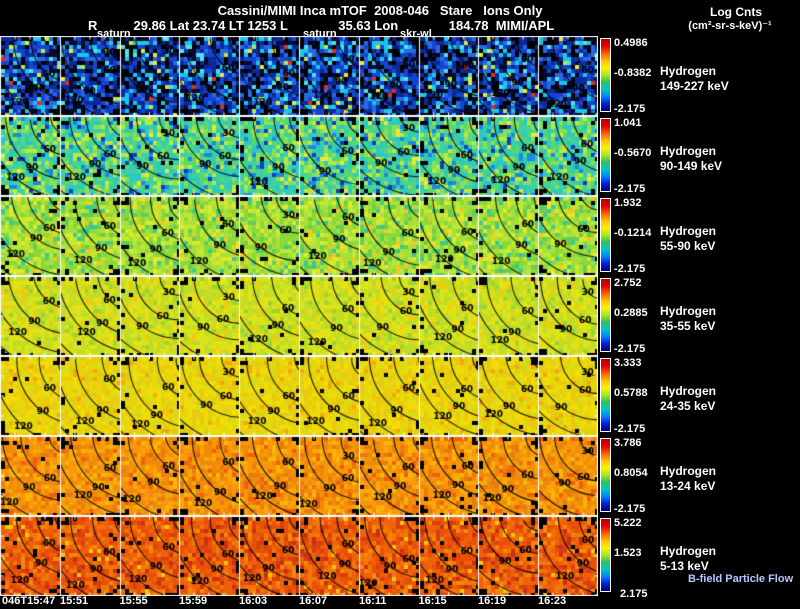  Describe the element at coordinates (628, 553) in the screenshot. I see `colorbar-mid-value: 1.523` at that location.